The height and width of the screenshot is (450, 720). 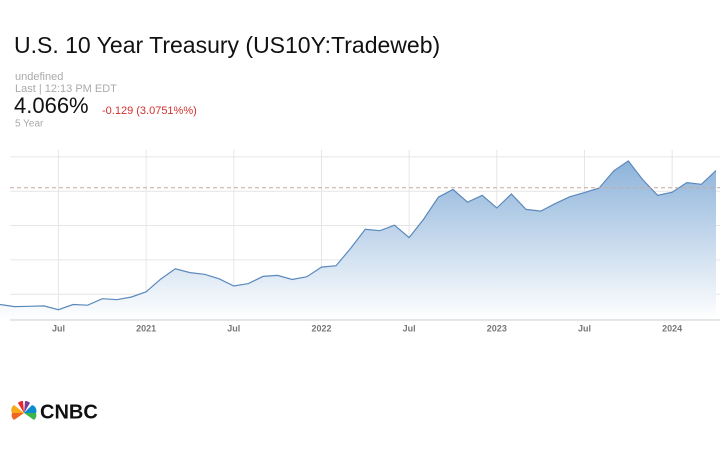 I want to click on x-tick-label: 2023, so click(x=497, y=328).